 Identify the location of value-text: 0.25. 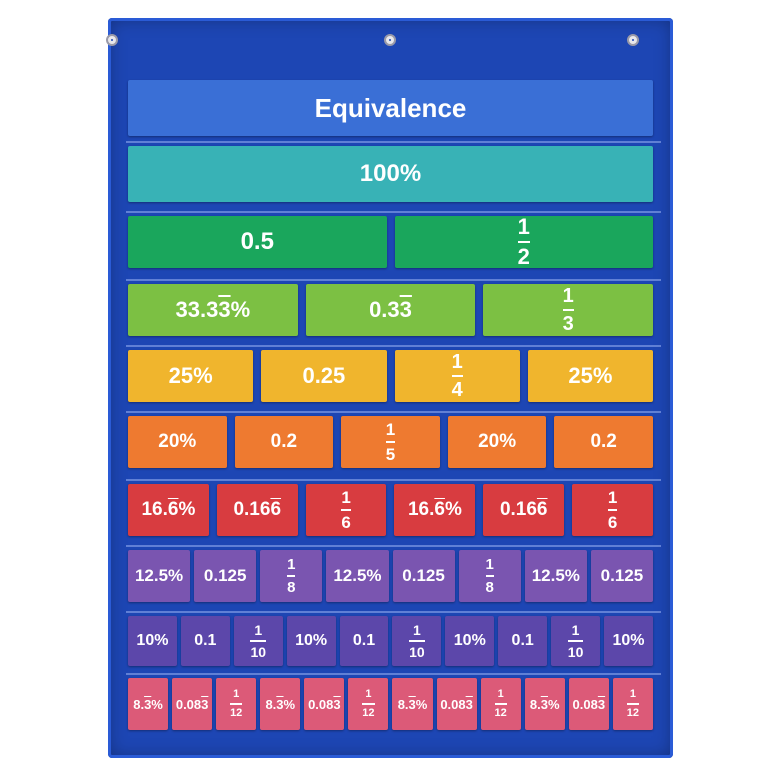
(324, 375).